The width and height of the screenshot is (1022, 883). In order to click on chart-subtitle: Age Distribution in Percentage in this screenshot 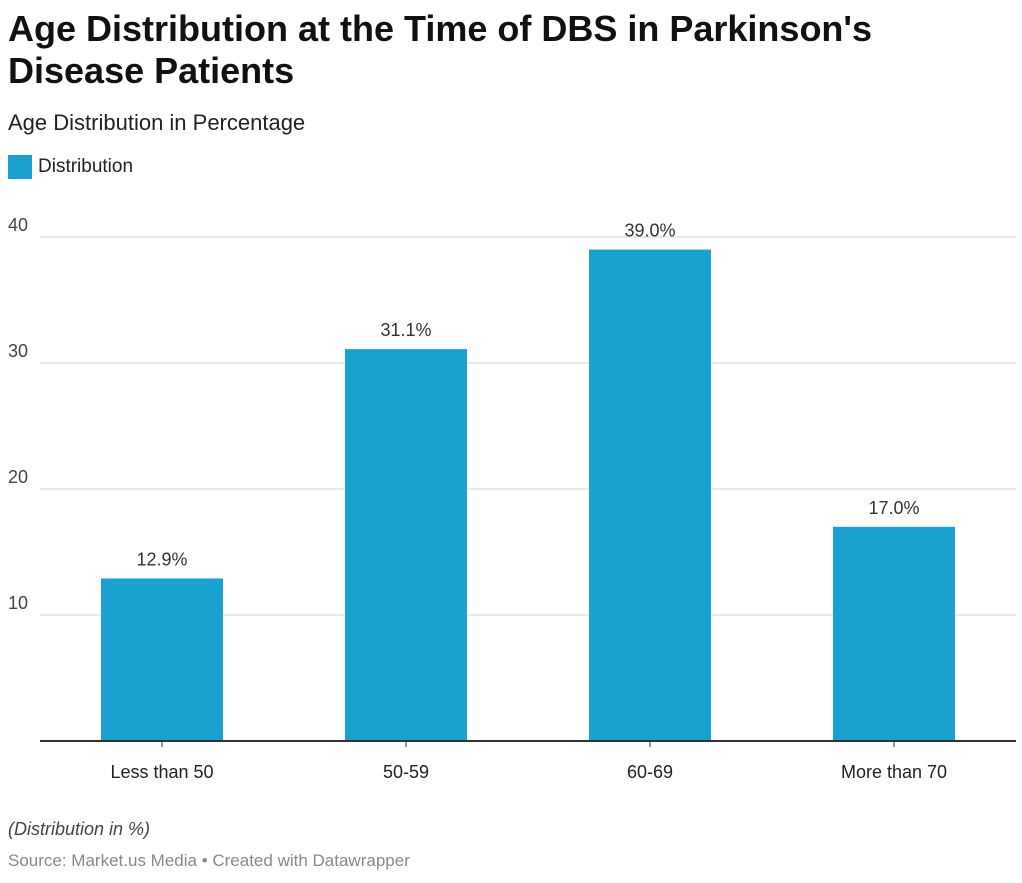, I will do `click(157, 122)`.